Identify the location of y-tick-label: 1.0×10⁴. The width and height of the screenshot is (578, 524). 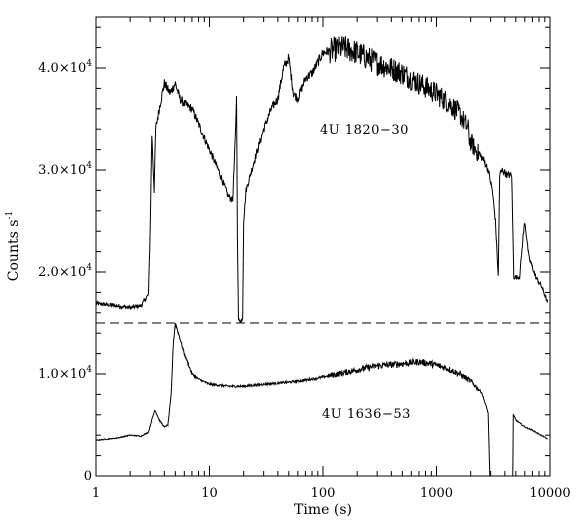
(65, 373).